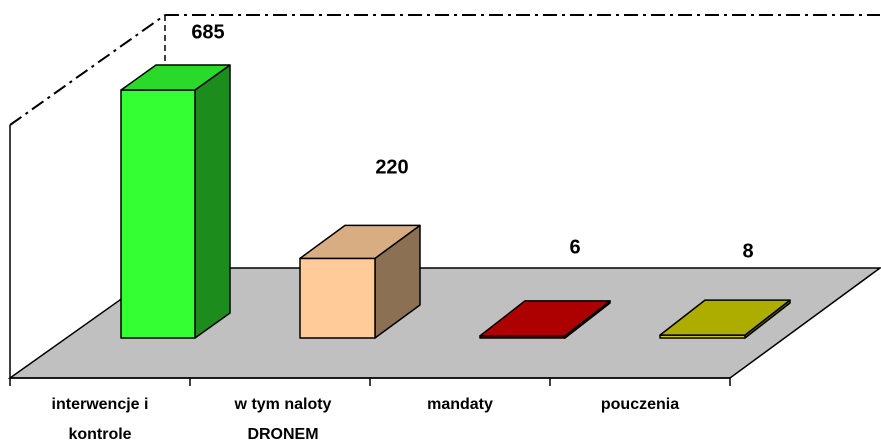 This screenshot has height=443, width=881. I want to click on value-label: 685, so click(207, 32).